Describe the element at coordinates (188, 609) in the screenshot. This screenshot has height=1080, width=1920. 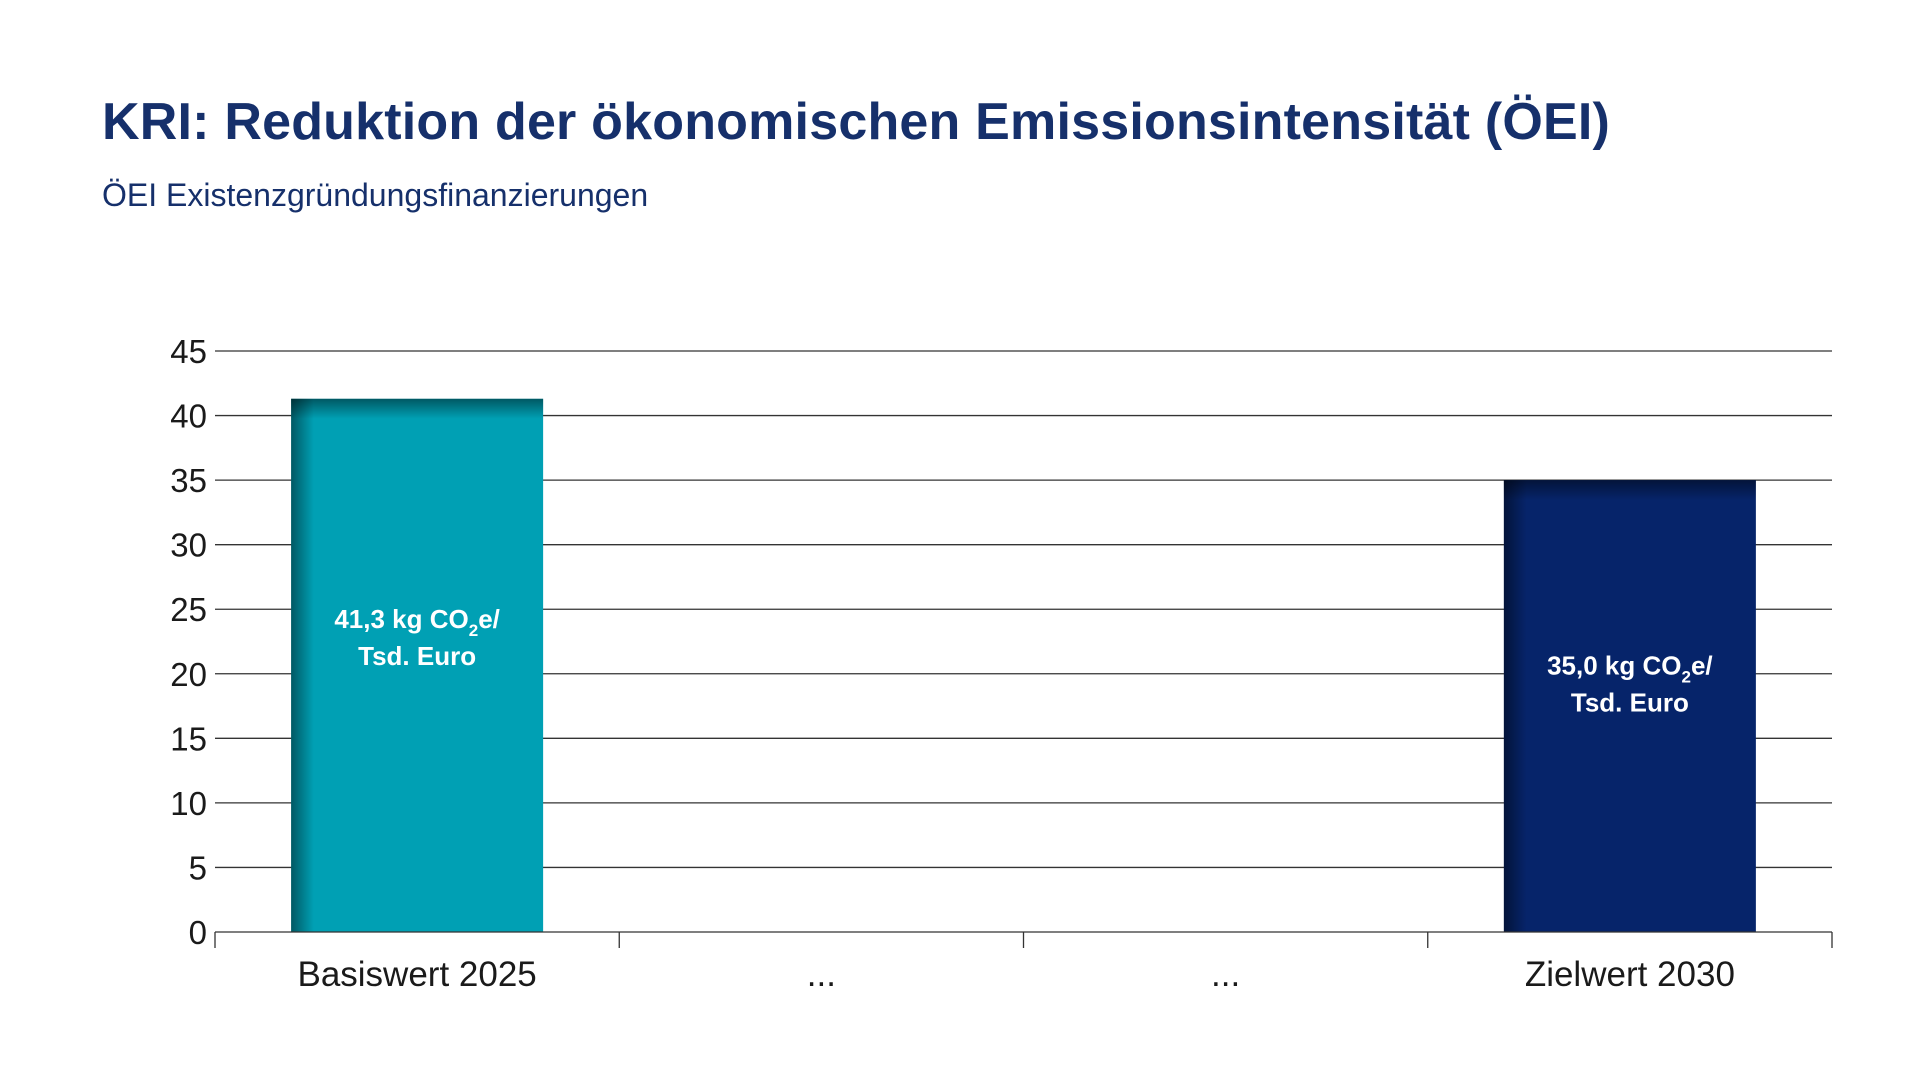
I see `y-tick-label: 25` at that location.